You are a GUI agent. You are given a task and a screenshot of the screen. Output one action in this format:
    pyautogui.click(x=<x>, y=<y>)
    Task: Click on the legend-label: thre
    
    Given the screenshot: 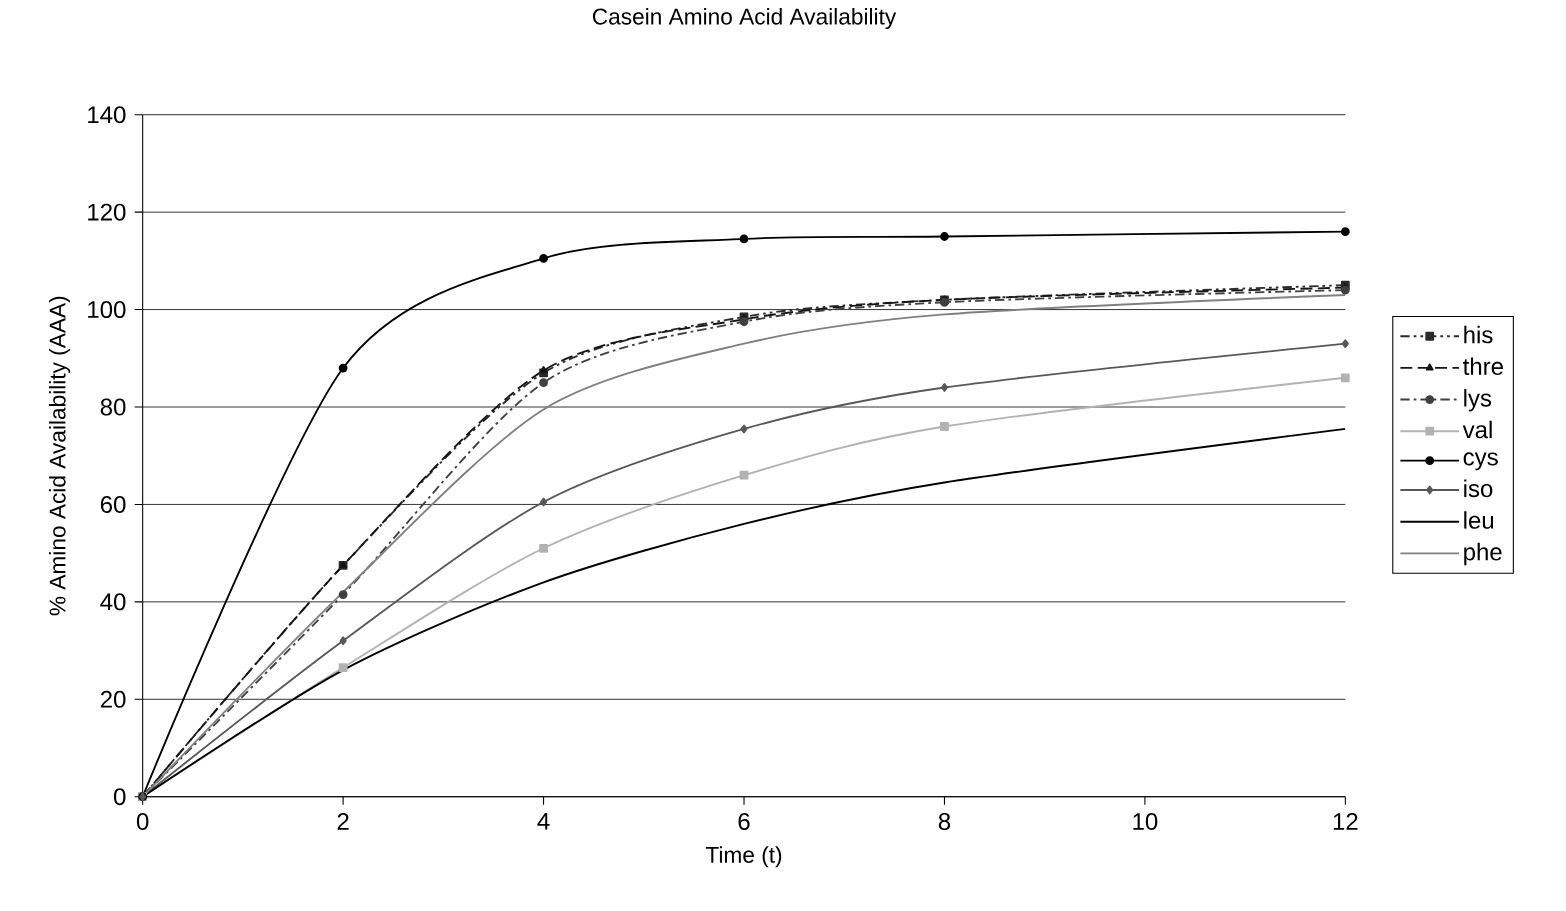 What is the action you would take?
    pyautogui.click(x=1483, y=366)
    